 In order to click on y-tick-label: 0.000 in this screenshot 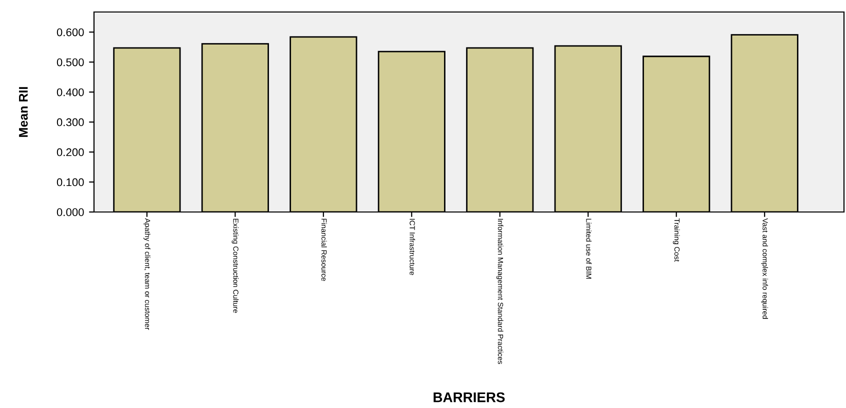, I will do `click(70, 212)`.